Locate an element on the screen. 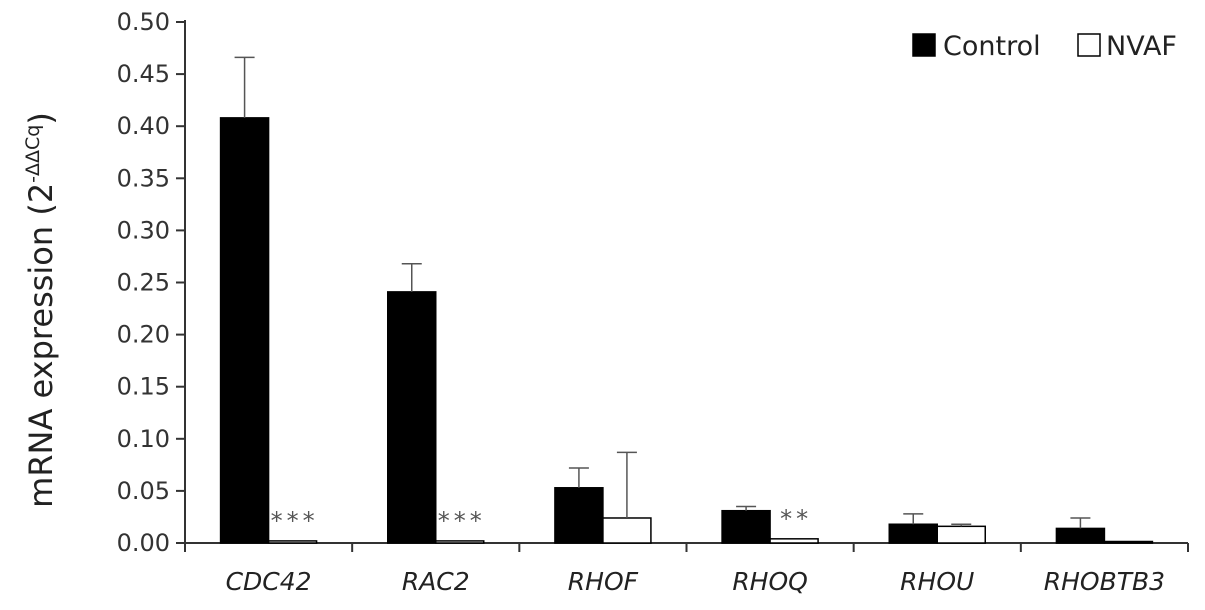 Image resolution: width=1205 pixels, height=610 pixels. y-axis-label-main: mRNA expression (2 is located at coordinates (41, 345).